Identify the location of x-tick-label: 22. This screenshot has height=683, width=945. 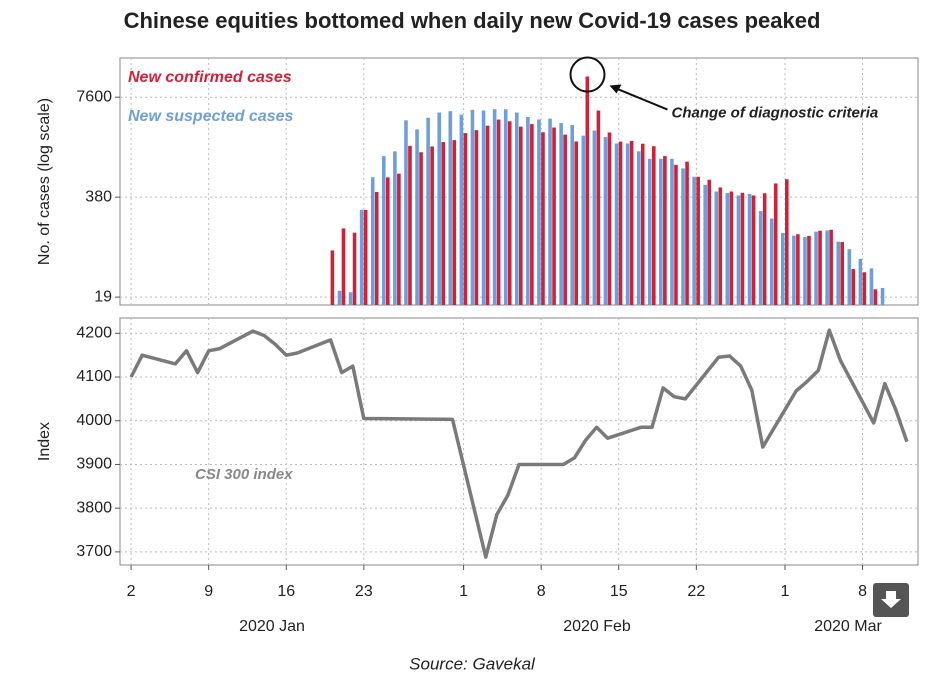
(696, 591).